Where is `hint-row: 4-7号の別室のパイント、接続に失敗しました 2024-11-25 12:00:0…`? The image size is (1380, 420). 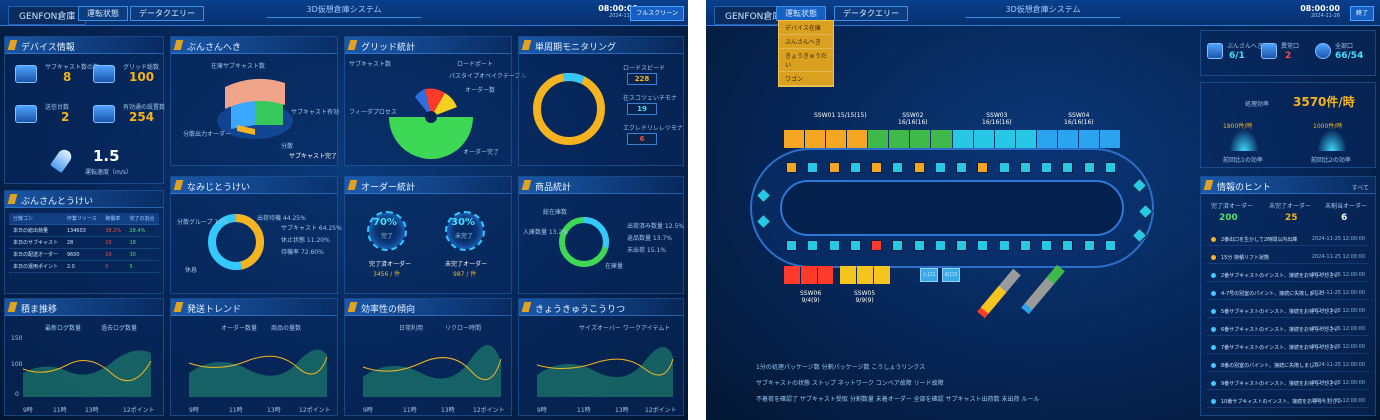 hint-row: 4-7号の別室のパイント、接続に失敗しました 2024-11-25 12:00:0… is located at coordinates (1288, 293).